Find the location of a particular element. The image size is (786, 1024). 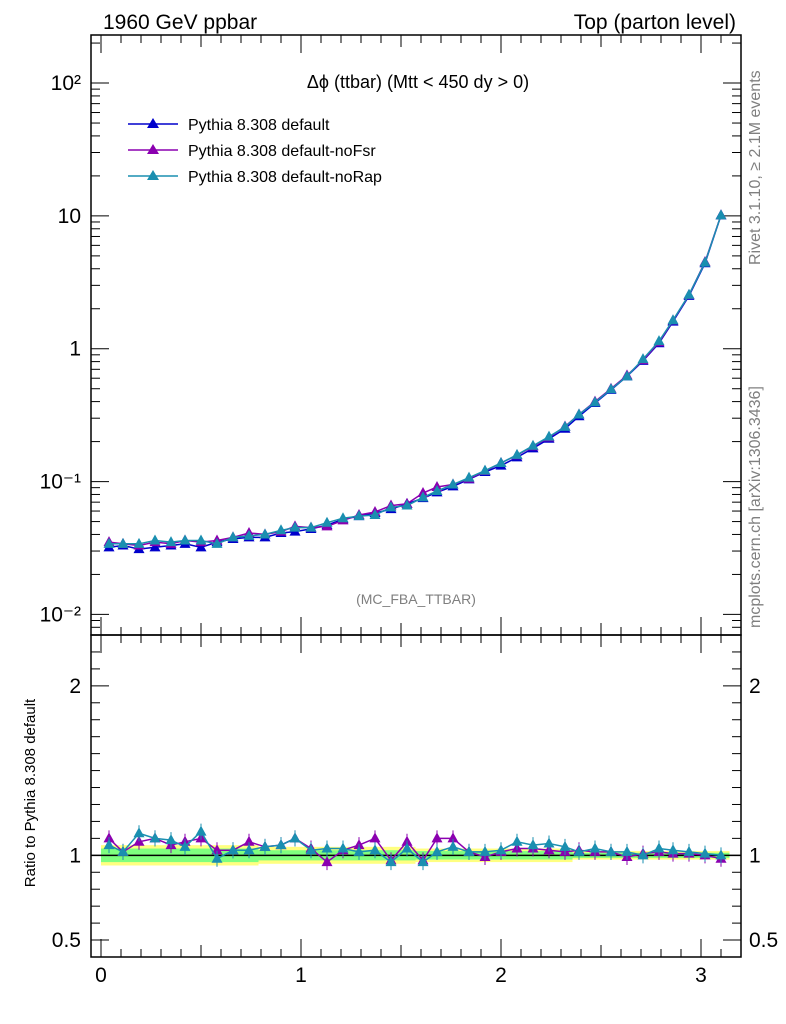

rivet-label: Rivet 3.1.10, ≥ 2.1M events is located at coordinates (755, 167).